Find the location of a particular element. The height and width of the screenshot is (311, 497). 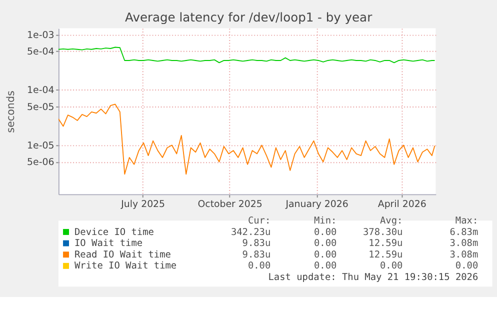

x-tick-label: October 2025 is located at coordinates (230, 204).